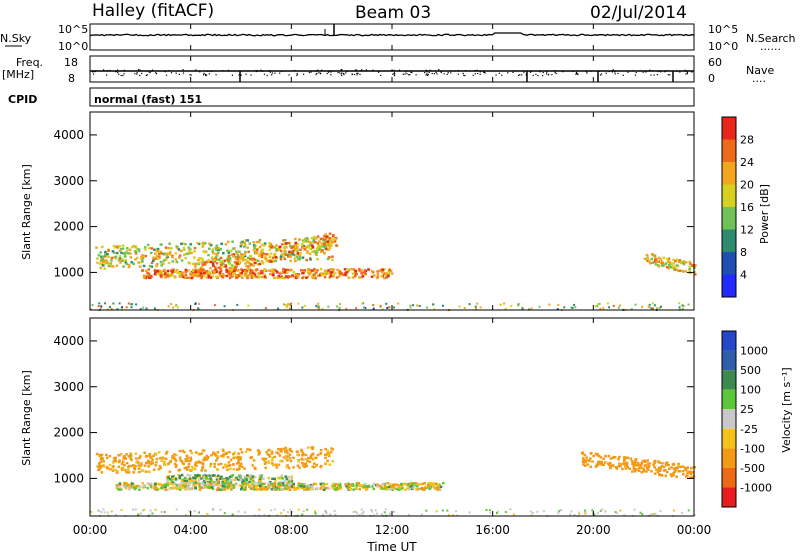  I want to click on power-colorbar-tick: 20, so click(747, 185).